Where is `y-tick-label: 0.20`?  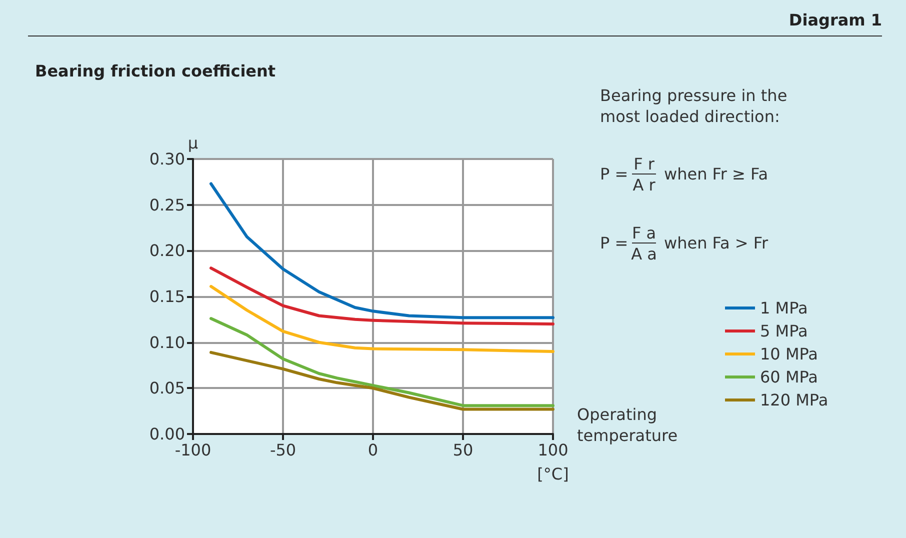
y-tick-label: 0.20 is located at coordinates (167, 250).